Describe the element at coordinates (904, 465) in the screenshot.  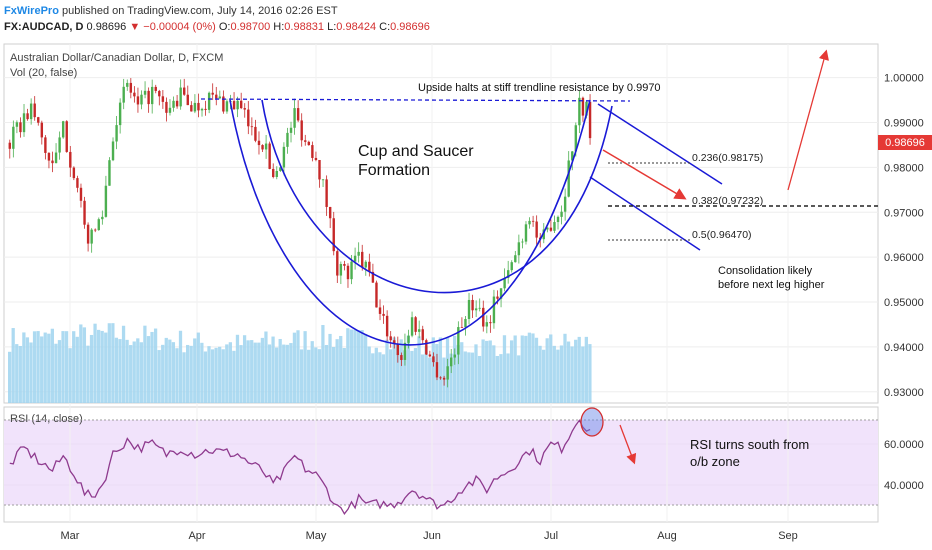
I see `rsi-axis: 60.0000 40.0000` at that location.